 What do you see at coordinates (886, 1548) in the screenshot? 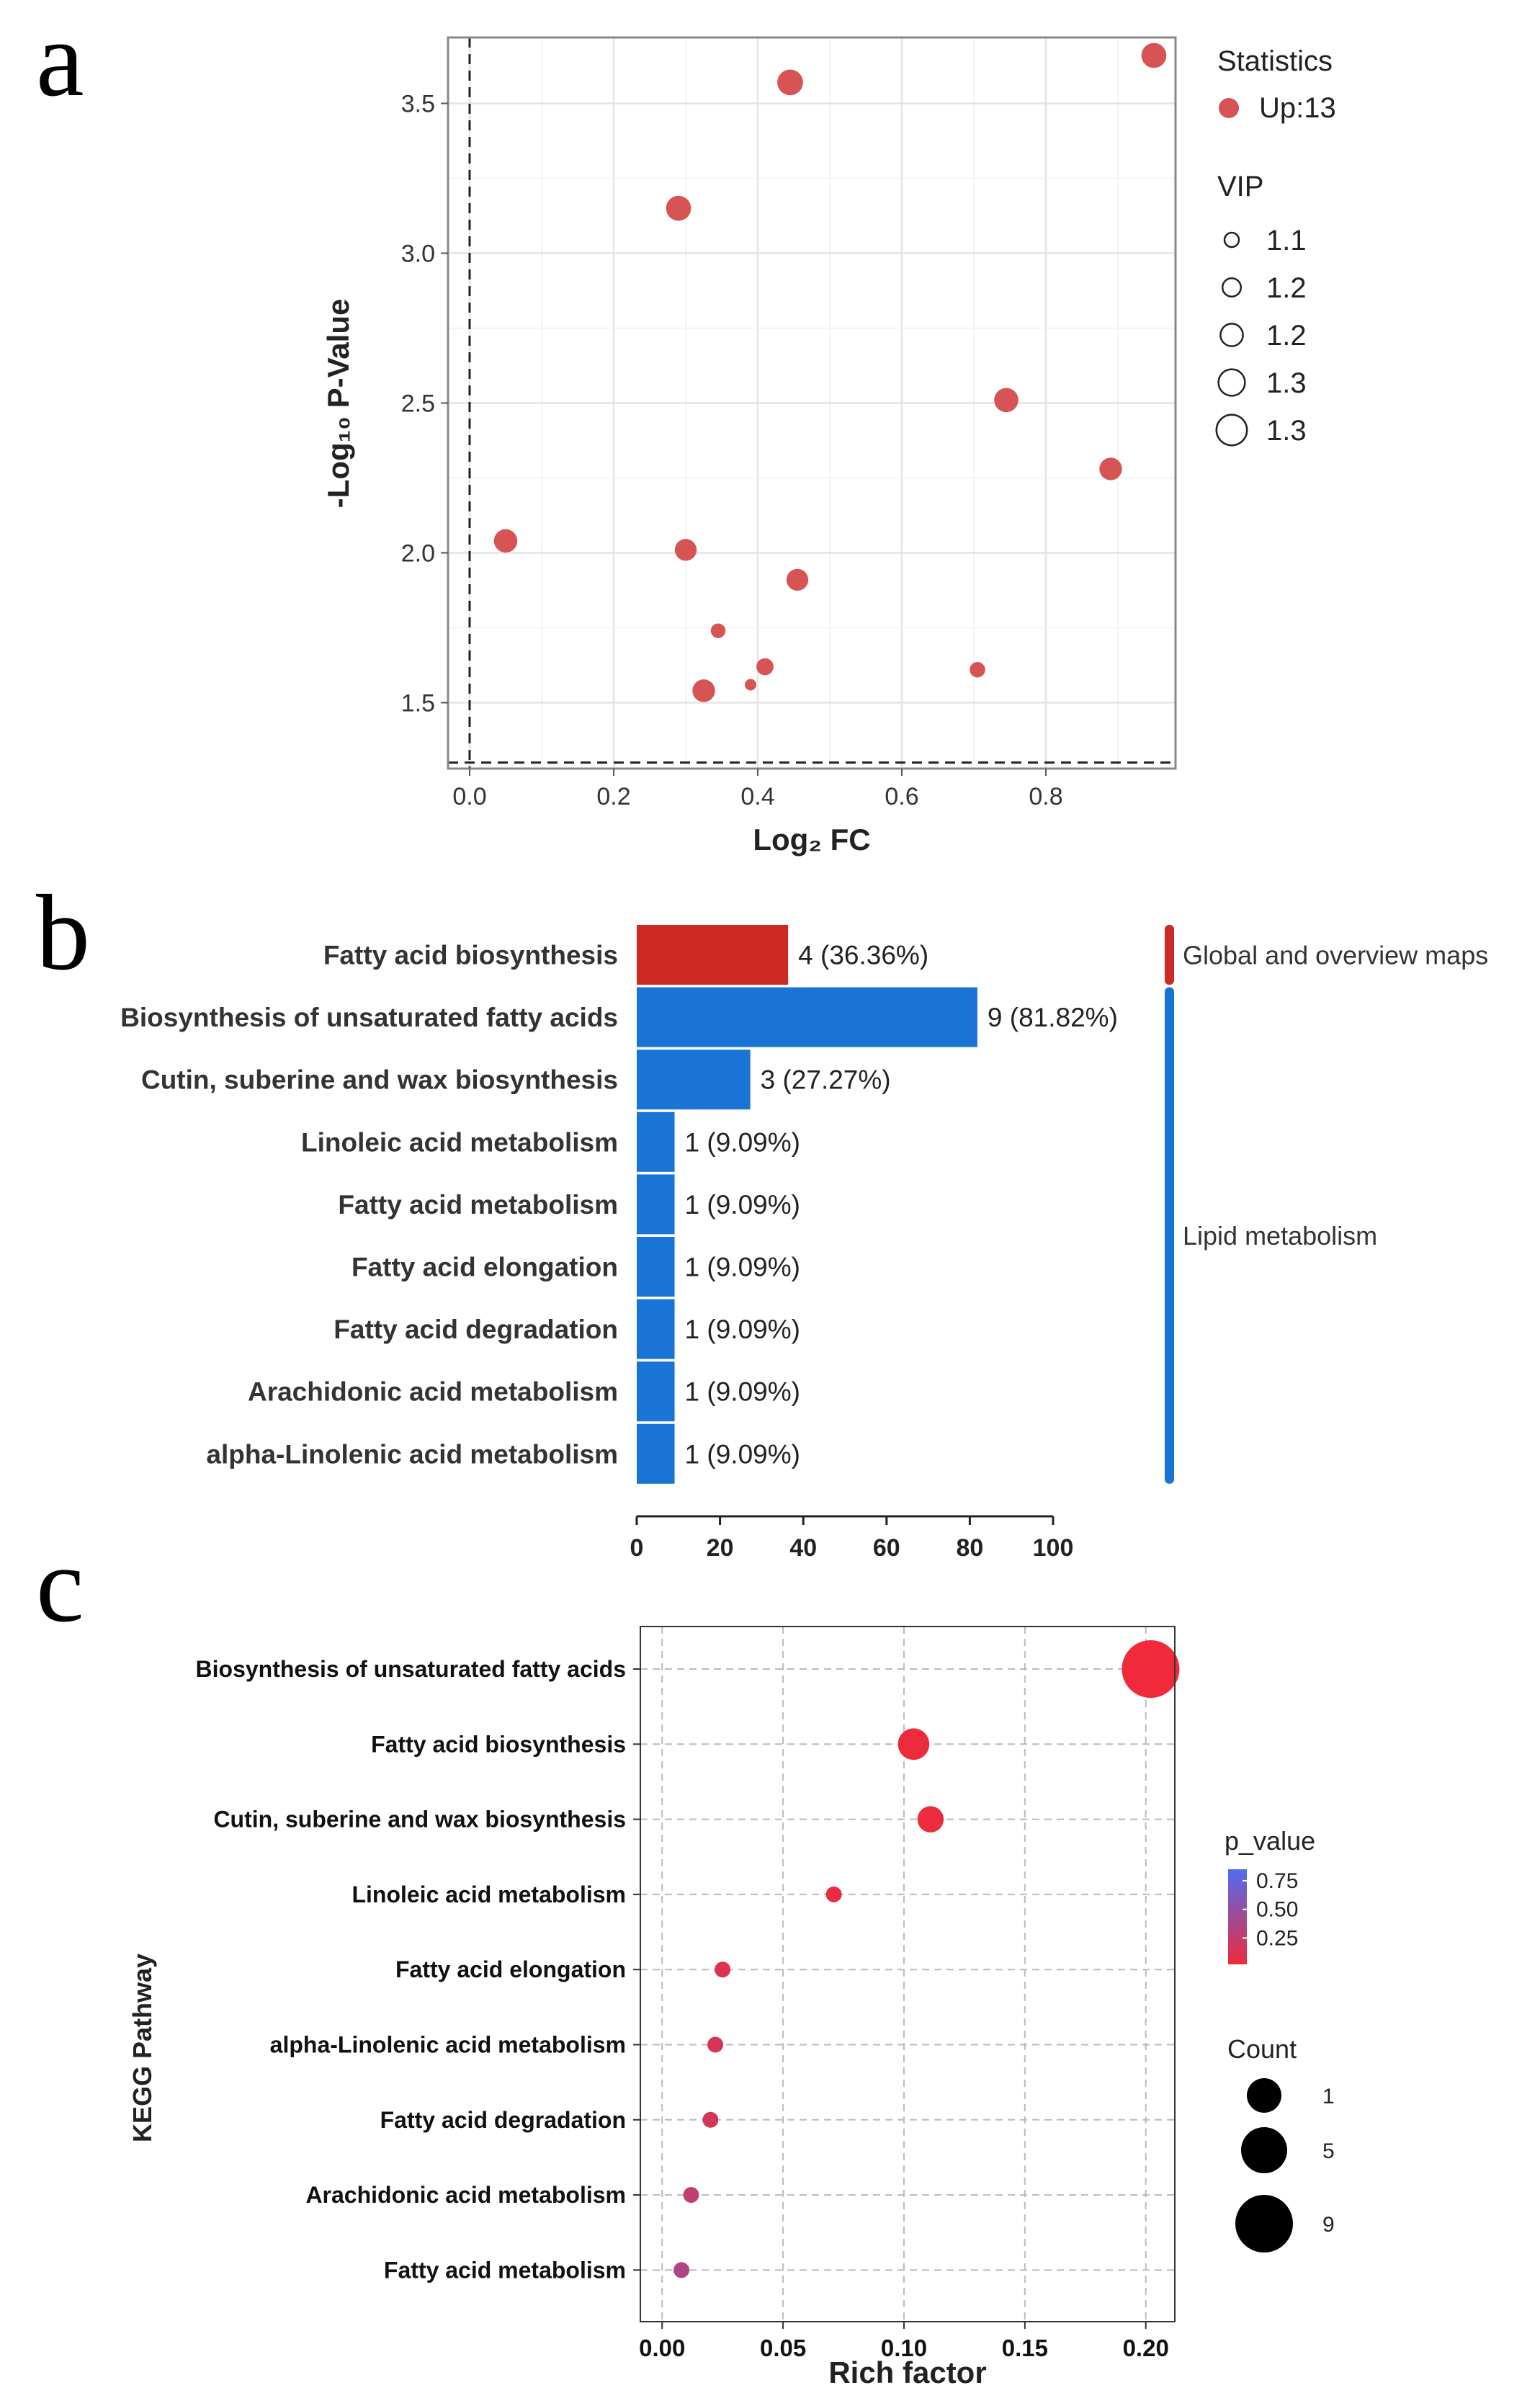
I see `x-tick-label: 60` at bounding box center [886, 1548].